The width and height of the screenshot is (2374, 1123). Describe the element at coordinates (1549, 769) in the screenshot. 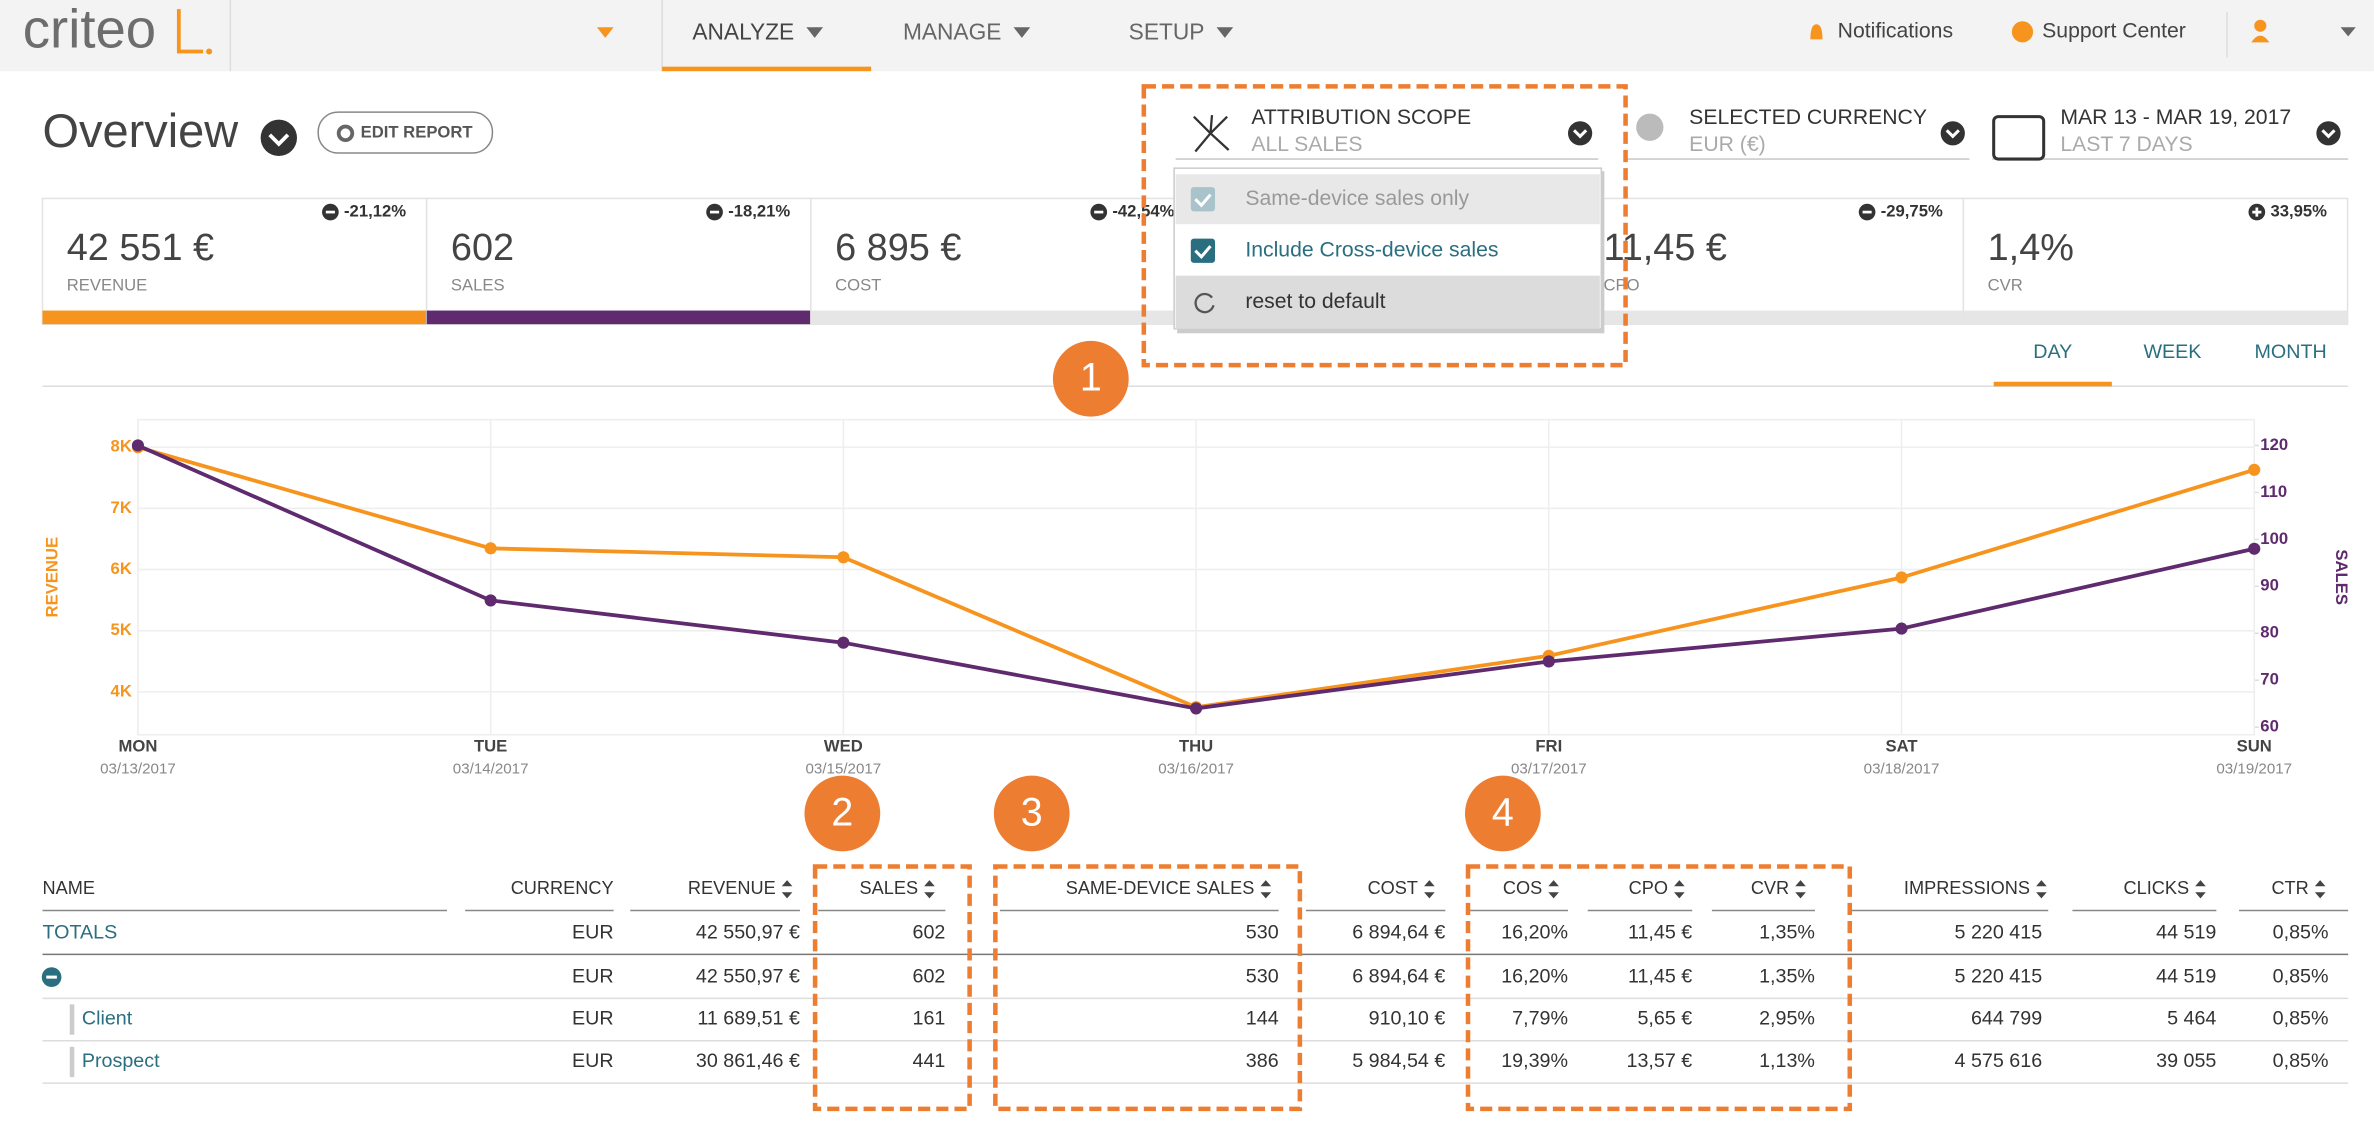

I see `x-tick-date: 03/17/2017` at that location.